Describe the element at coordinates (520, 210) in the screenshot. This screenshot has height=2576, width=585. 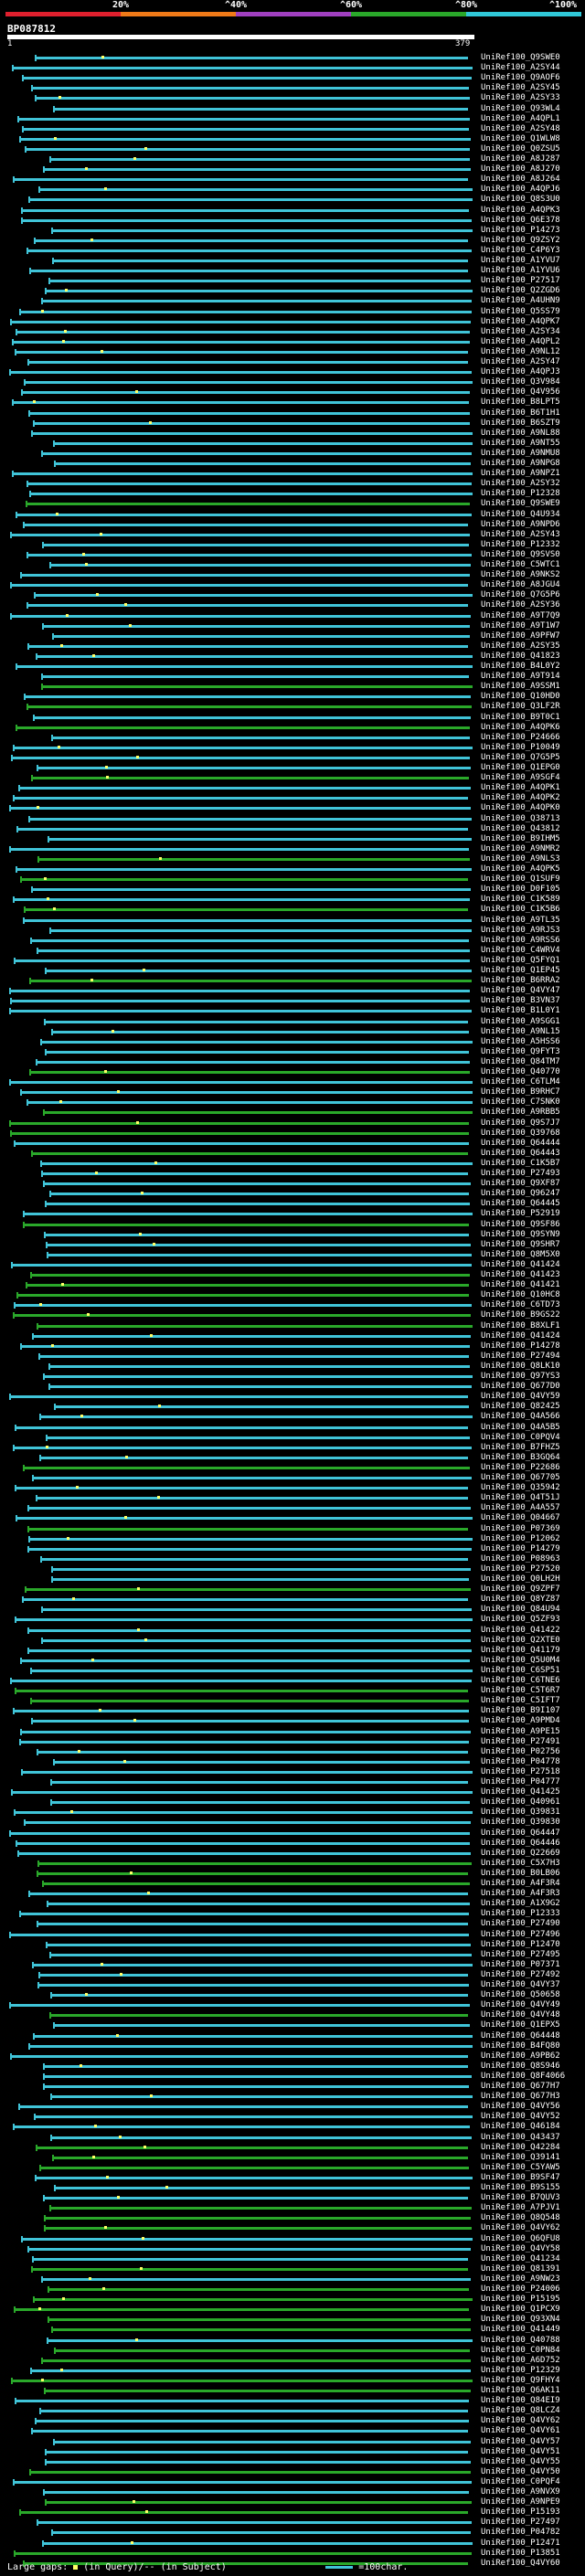
I see `hit-label: UniRef100_A4QPK3` at that location.